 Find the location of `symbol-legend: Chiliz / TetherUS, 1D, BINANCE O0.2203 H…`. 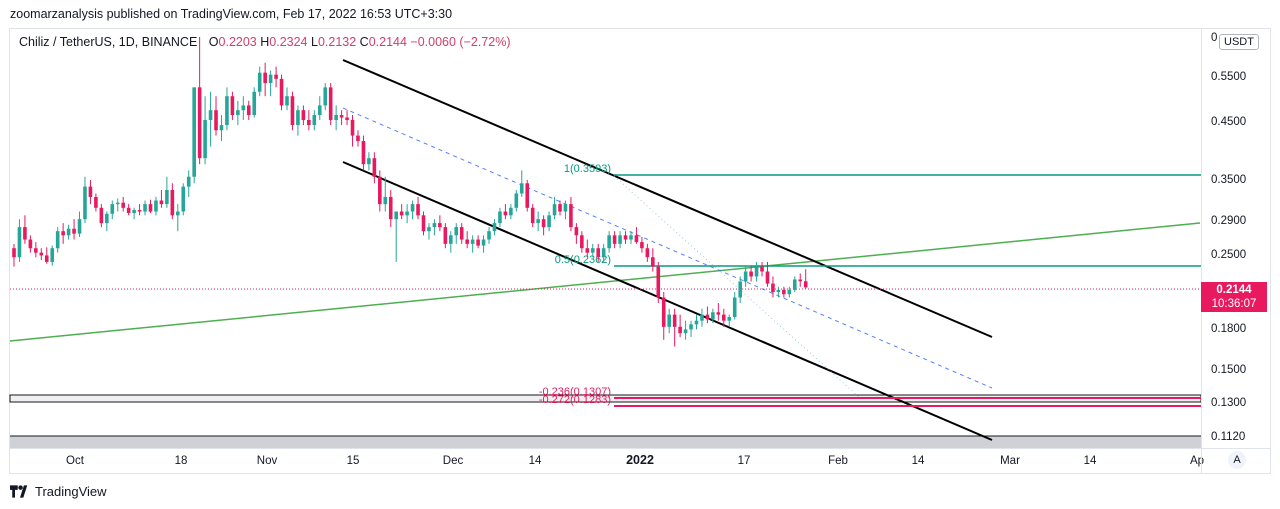

symbol-legend: Chiliz / TetherUS, 1D, BINANCE O0.2203 H… is located at coordinates (264, 42).